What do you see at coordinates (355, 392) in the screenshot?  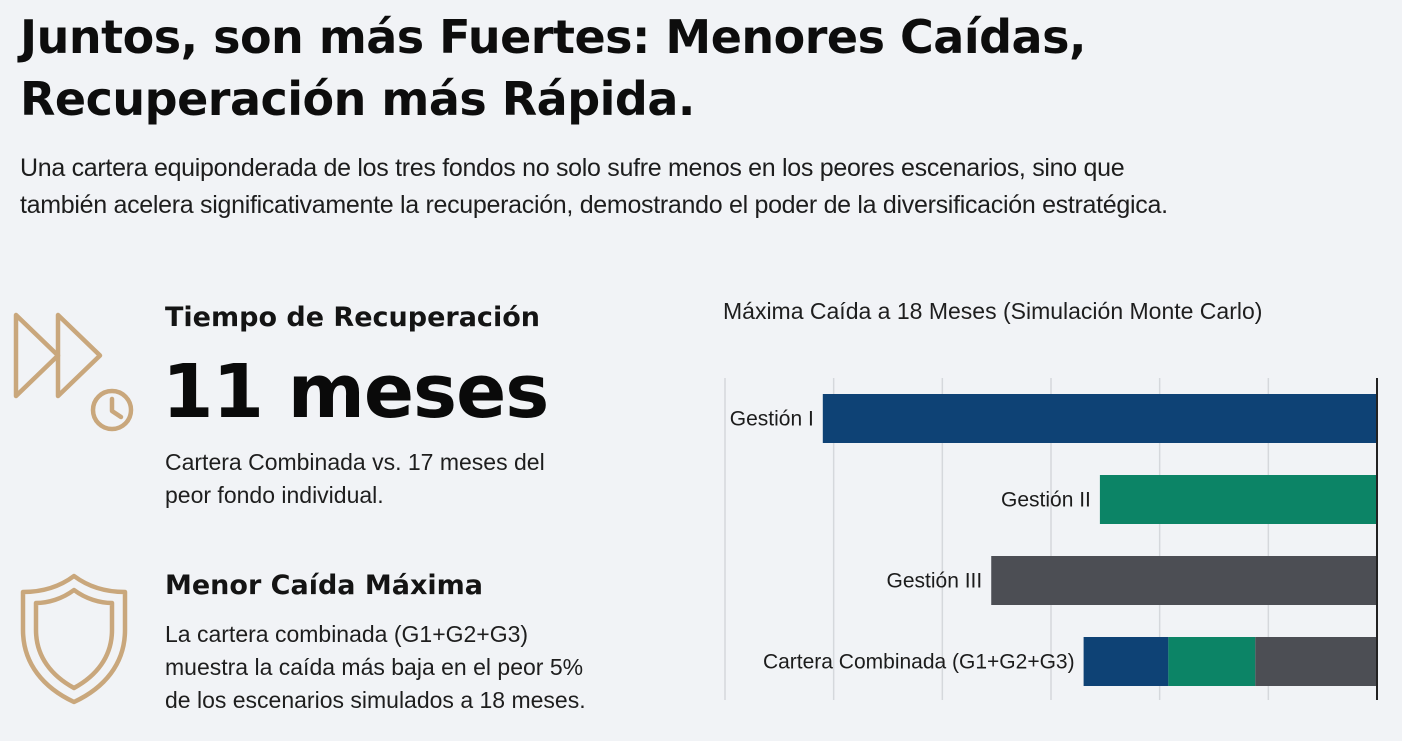 I see `recovery-value: 11 meses` at bounding box center [355, 392].